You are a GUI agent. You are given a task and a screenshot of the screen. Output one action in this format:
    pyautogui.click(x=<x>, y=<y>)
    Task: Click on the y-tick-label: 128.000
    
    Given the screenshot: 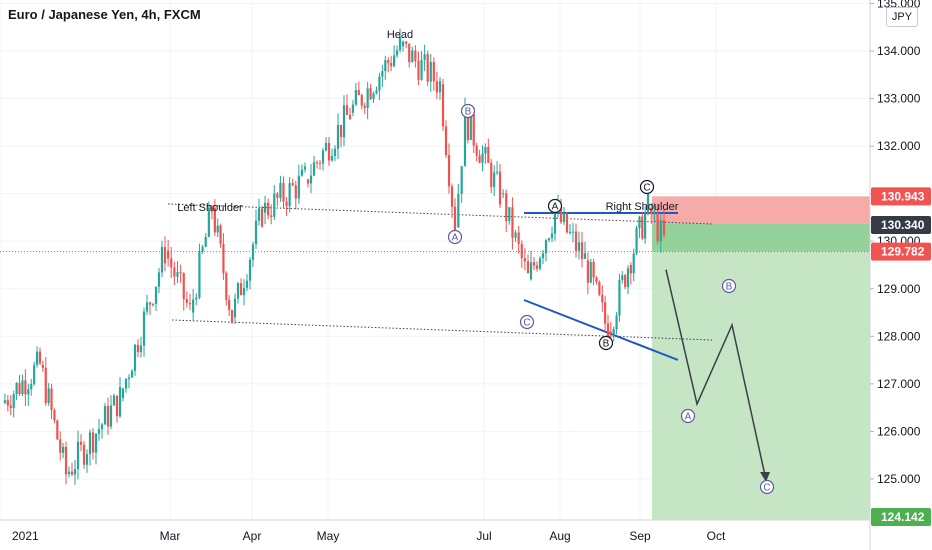 What is the action you would take?
    pyautogui.click(x=899, y=336)
    